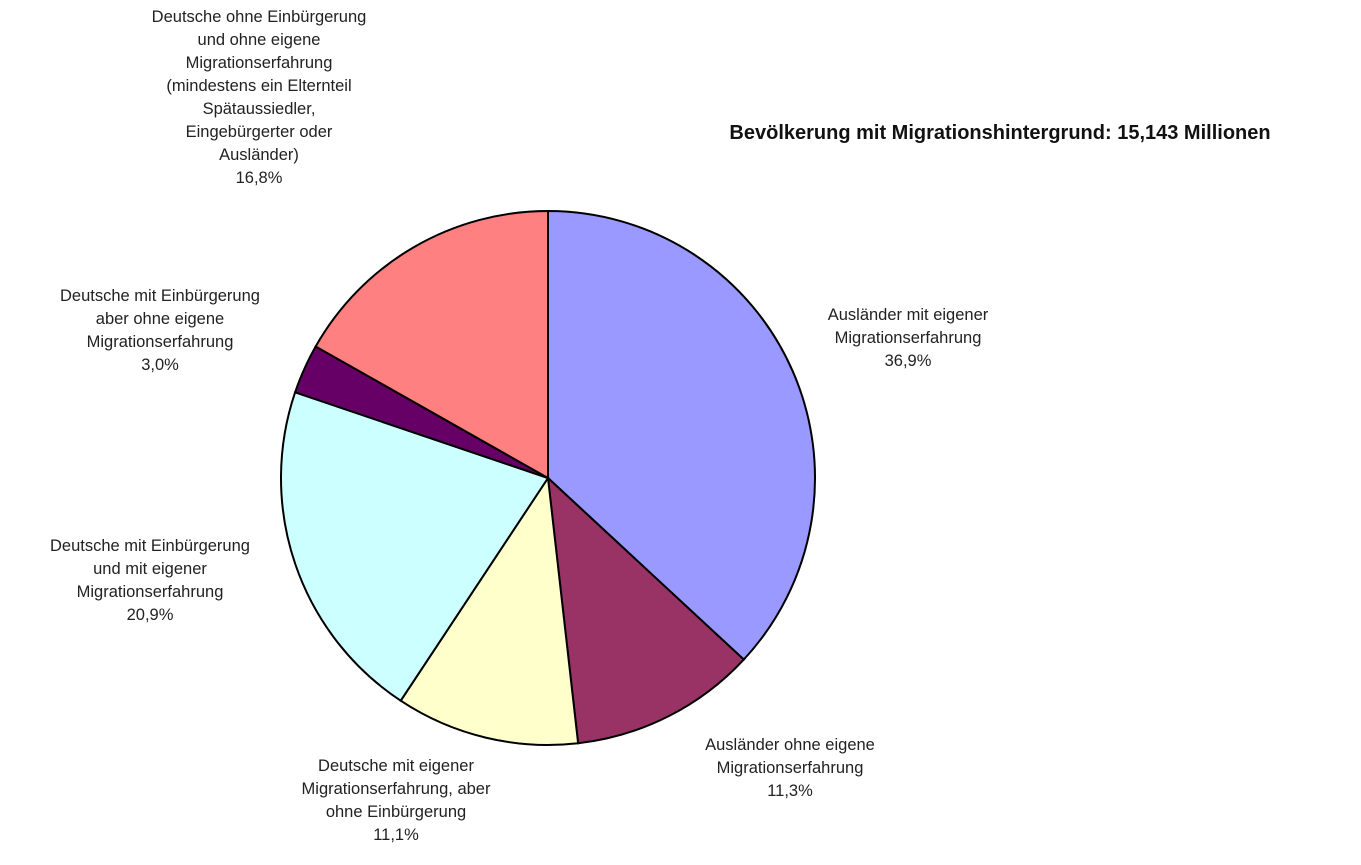 Image resolution: width=1361 pixels, height=865 pixels. What do you see at coordinates (259, 17) in the screenshot?
I see `slice-label-line: Deutsche ohne Einbürgerung` at bounding box center [259, 17].